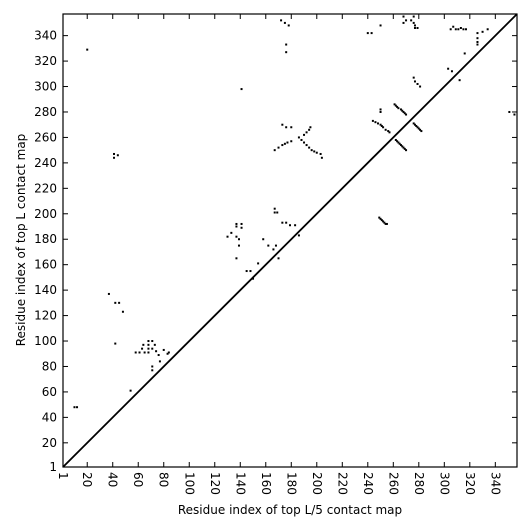 This screenshot has width=531, height=531. What do you see at coordinates (45, 87) in the screenshot?
I see `y-tick-label: 300` at bounding box center [45, 87].